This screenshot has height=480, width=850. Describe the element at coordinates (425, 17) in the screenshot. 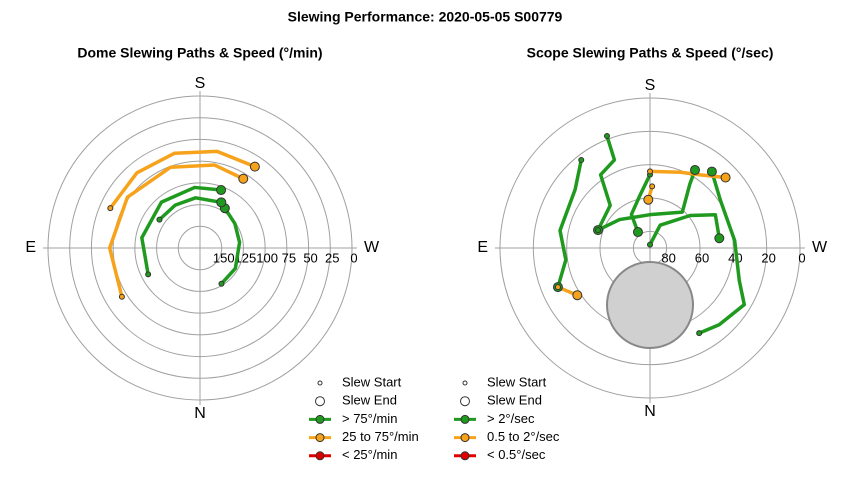

I see `page-title: Slewing Performance: 2020-05-05 S00779` at that location.